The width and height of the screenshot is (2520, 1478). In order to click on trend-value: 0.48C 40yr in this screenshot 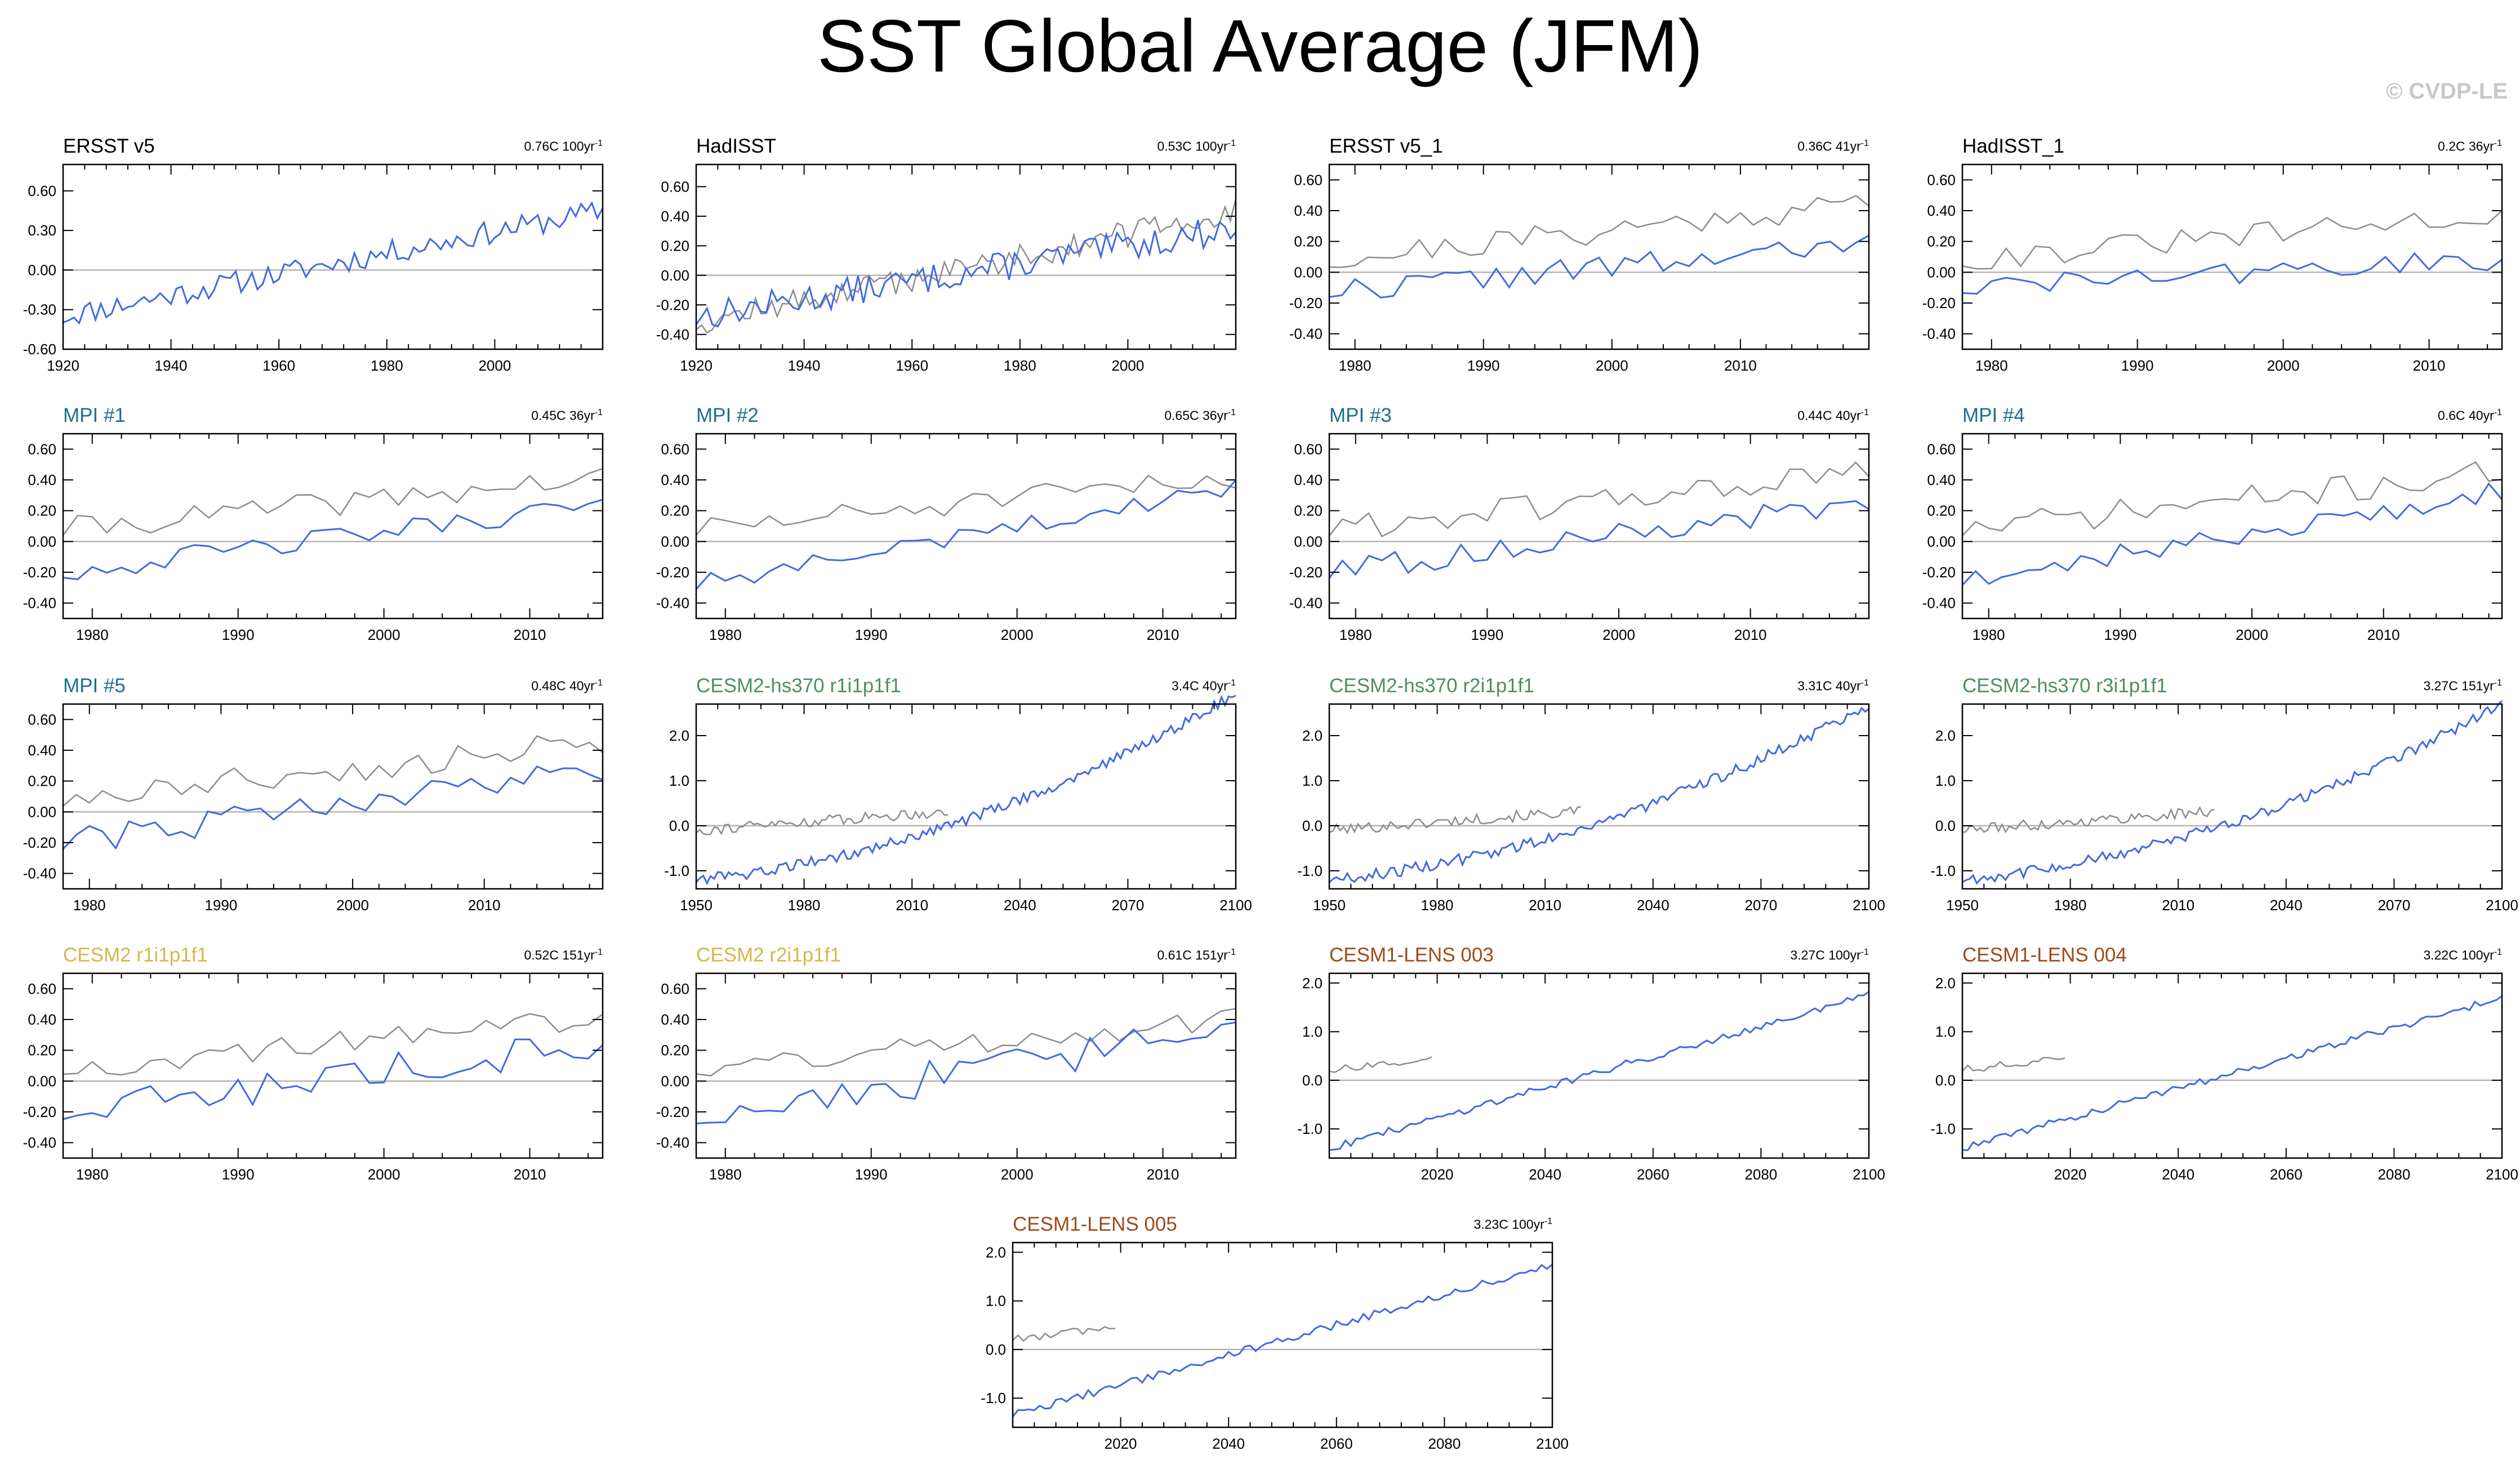, I will do `click(563, 685)`.